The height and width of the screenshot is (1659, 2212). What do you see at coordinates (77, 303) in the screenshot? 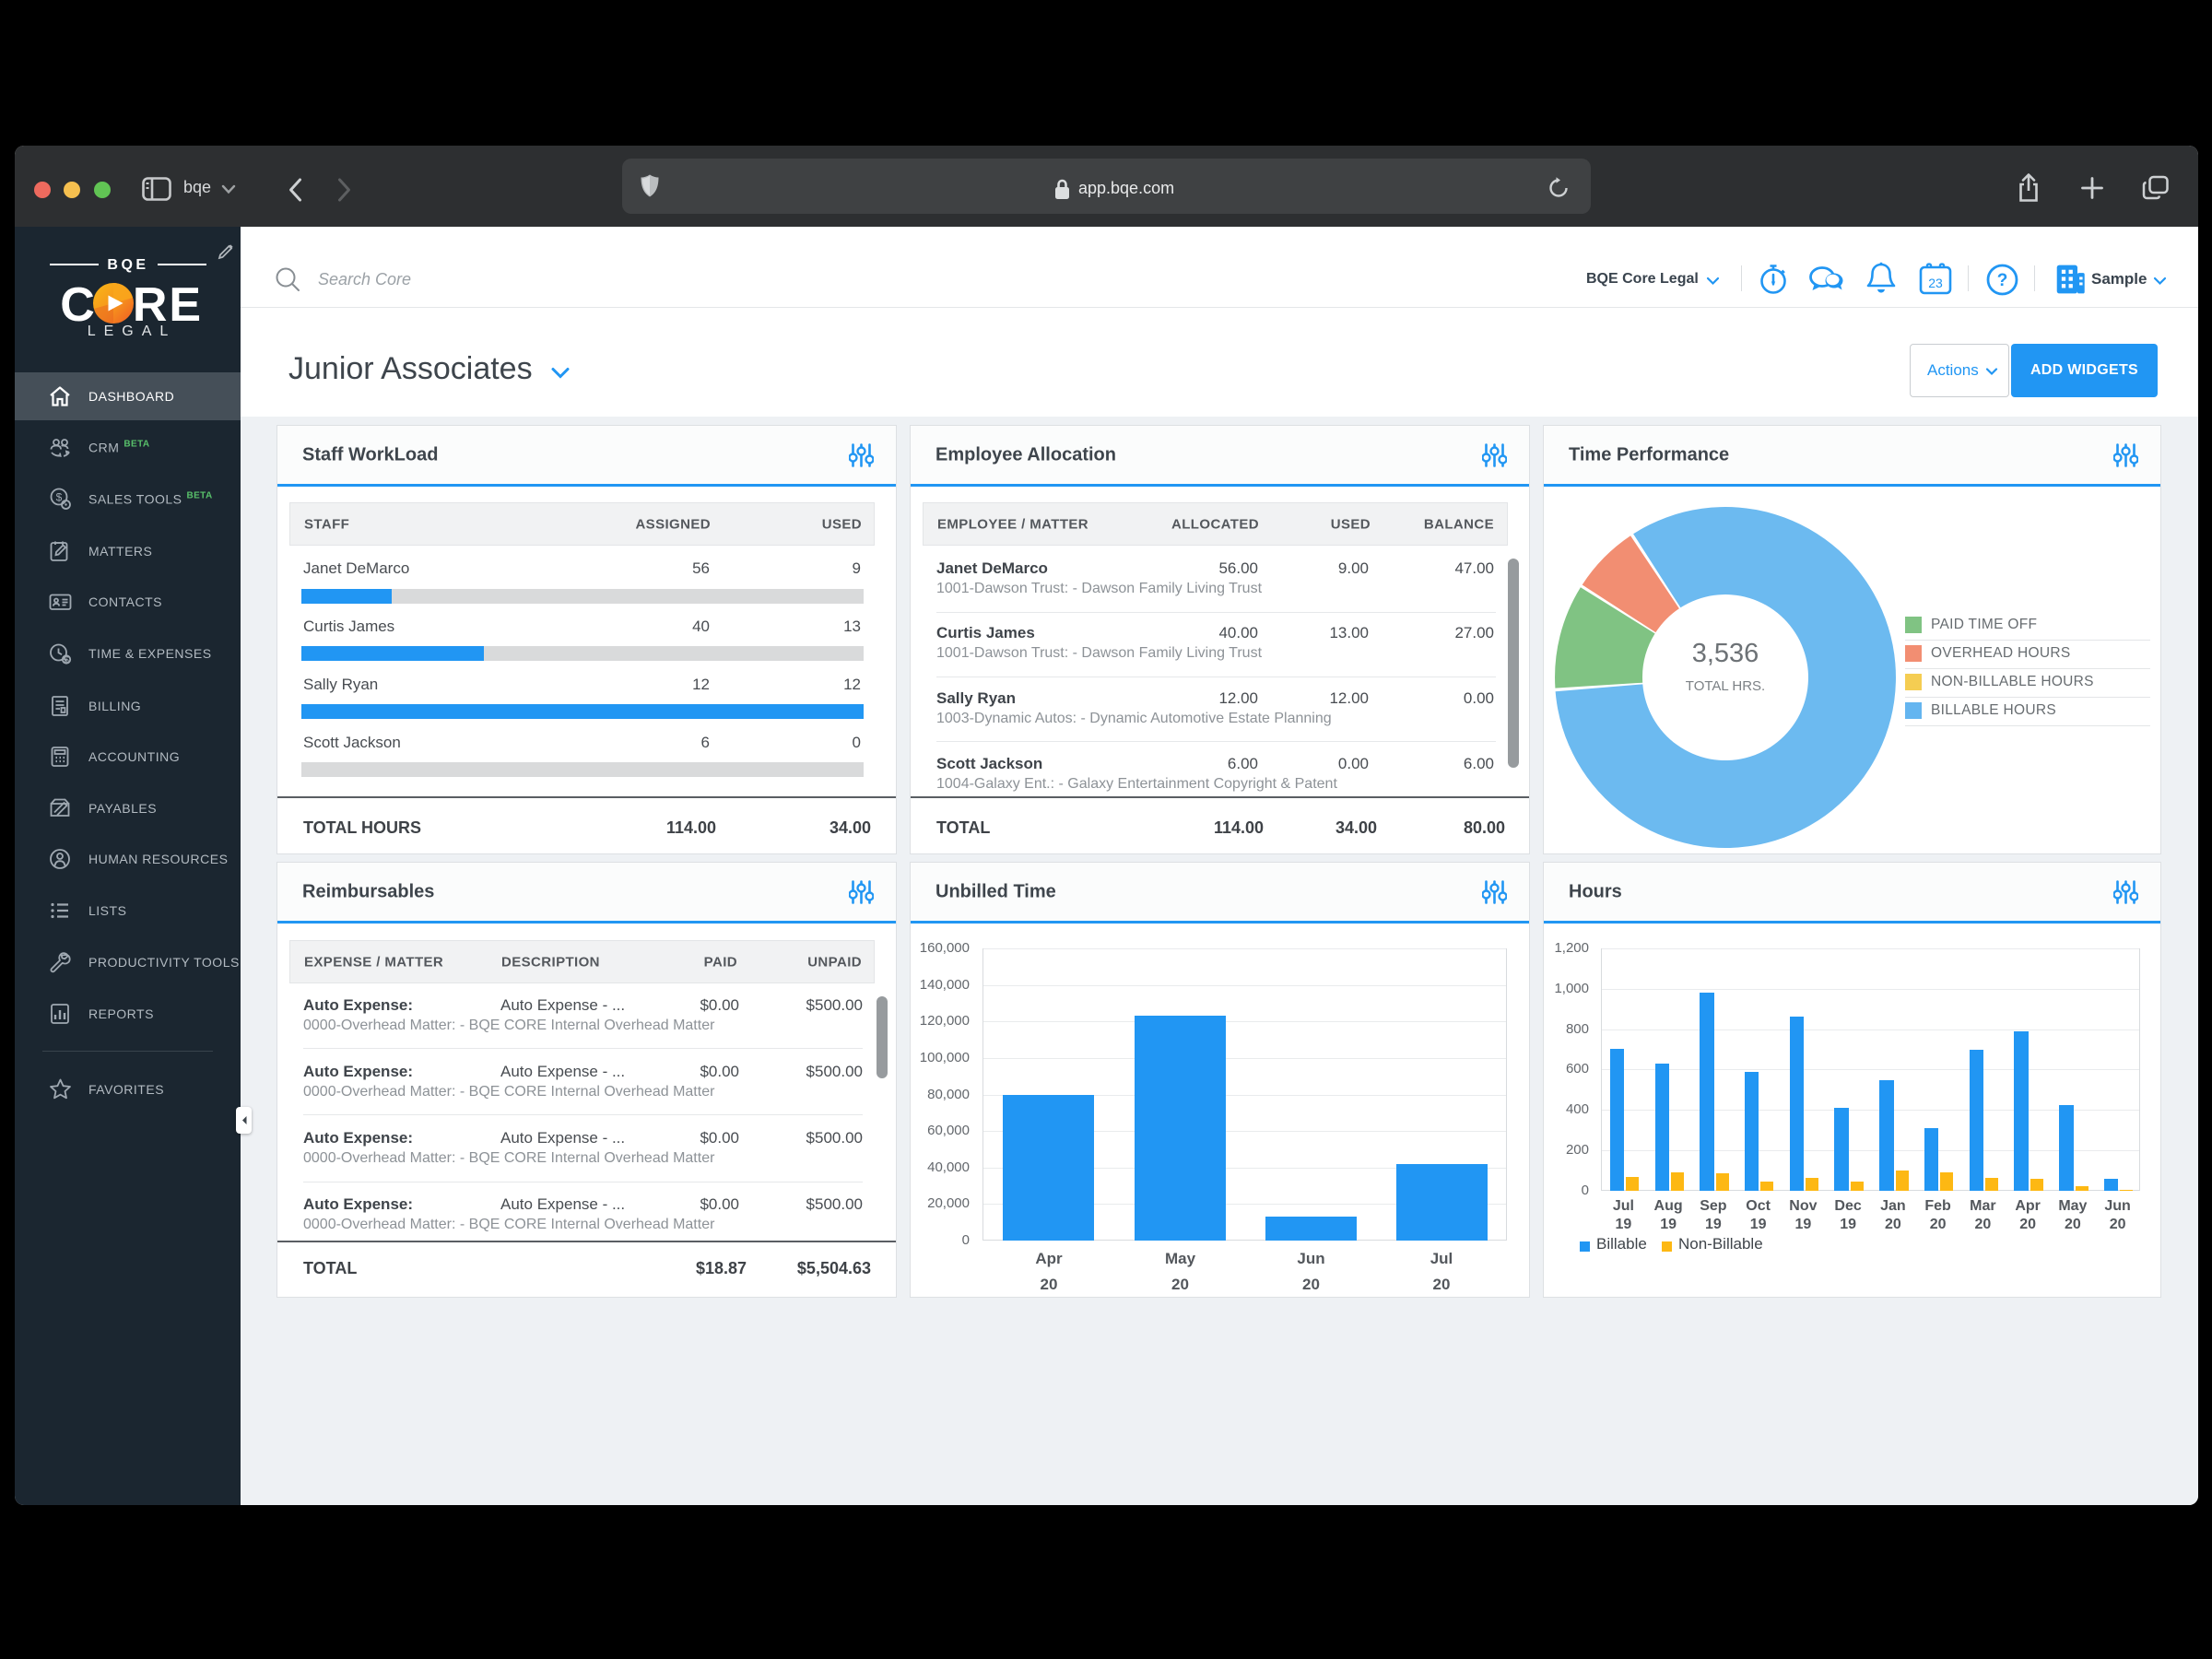
I see `svg-text: C` at bounding box center [77, 303].